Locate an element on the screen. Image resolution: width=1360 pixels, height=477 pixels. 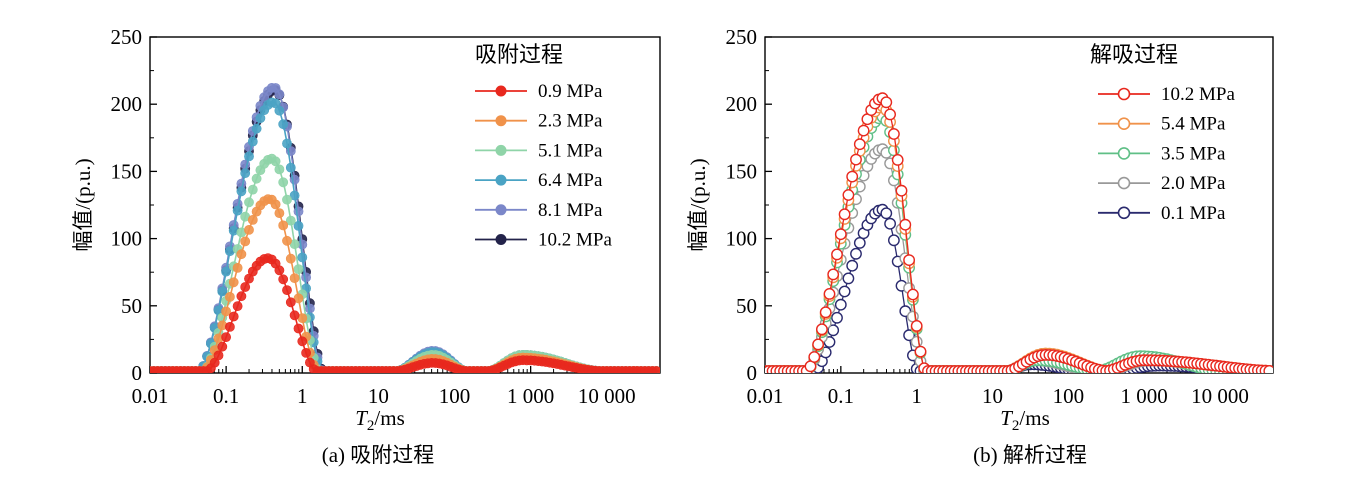
legend-item: 10.2 MPa is located at coordinates (1166, 94).